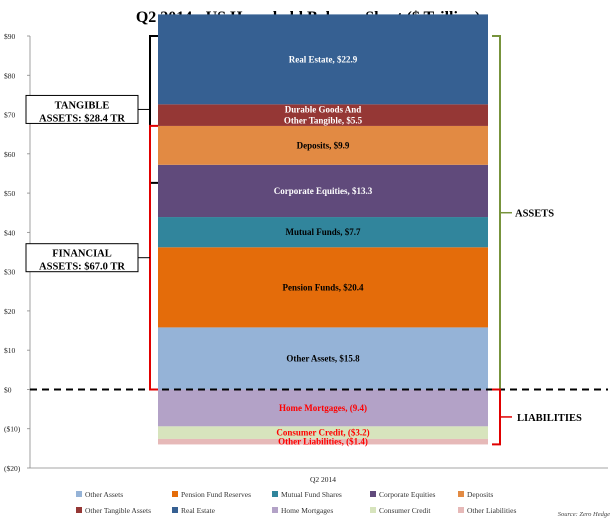 This screenshot has width=616, height=524. What do you see at coordinates (323, 479) in the screenshot?
I see `x-category-label: Q2 2014` at bounding box center [323, 479].